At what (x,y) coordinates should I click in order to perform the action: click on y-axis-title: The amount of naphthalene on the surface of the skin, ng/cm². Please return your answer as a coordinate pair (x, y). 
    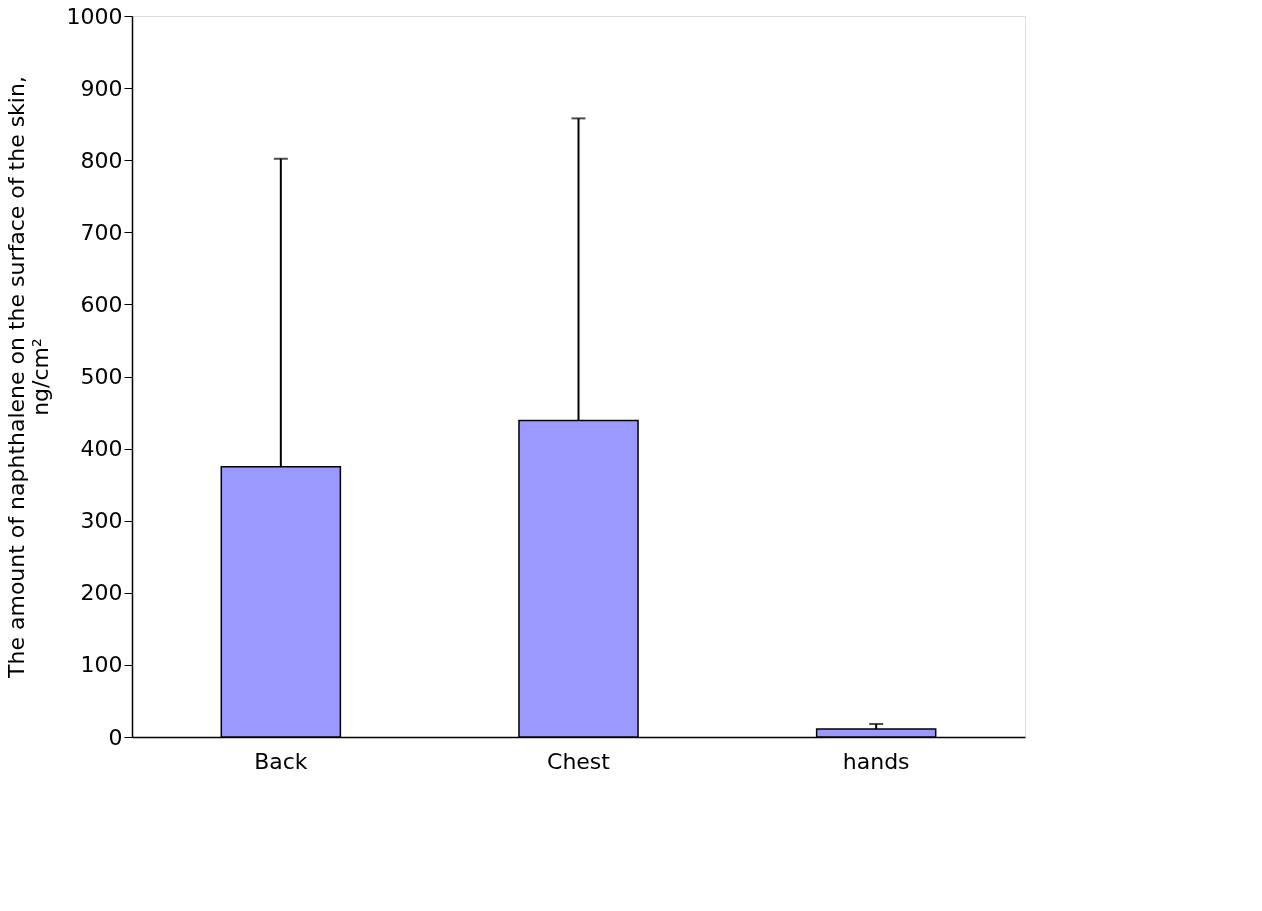
    Looking at the image, I should click on (28, 377).